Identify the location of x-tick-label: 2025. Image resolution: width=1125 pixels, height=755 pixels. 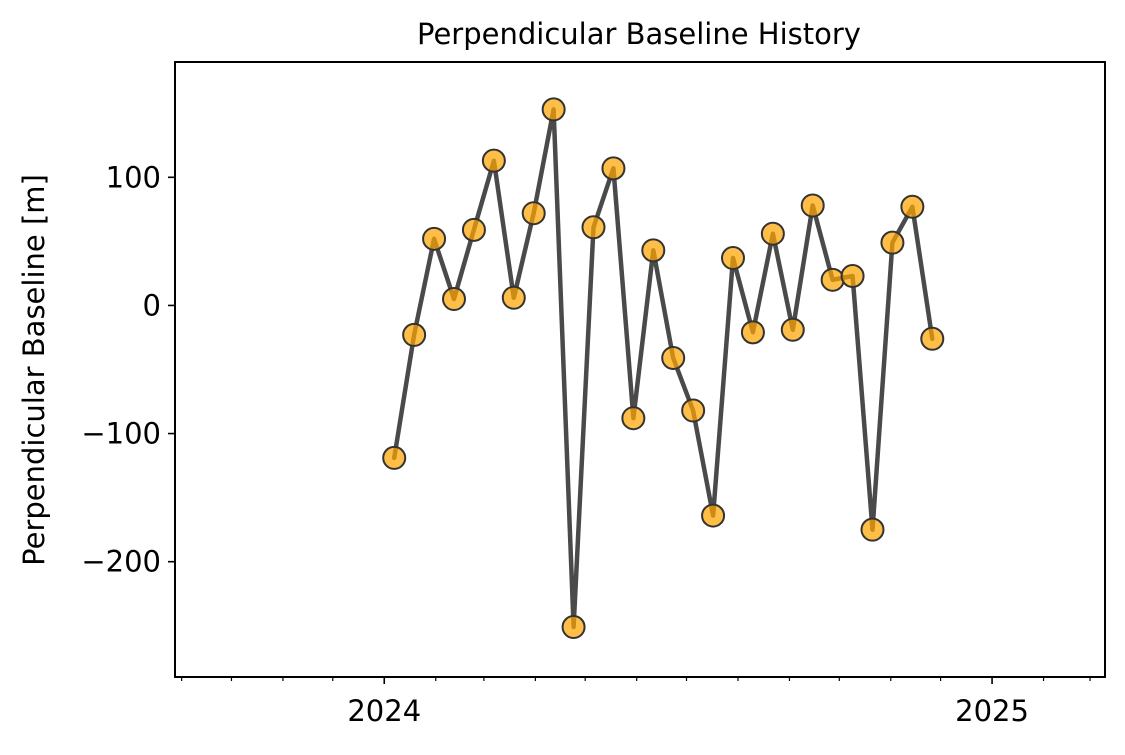
(992, 711).